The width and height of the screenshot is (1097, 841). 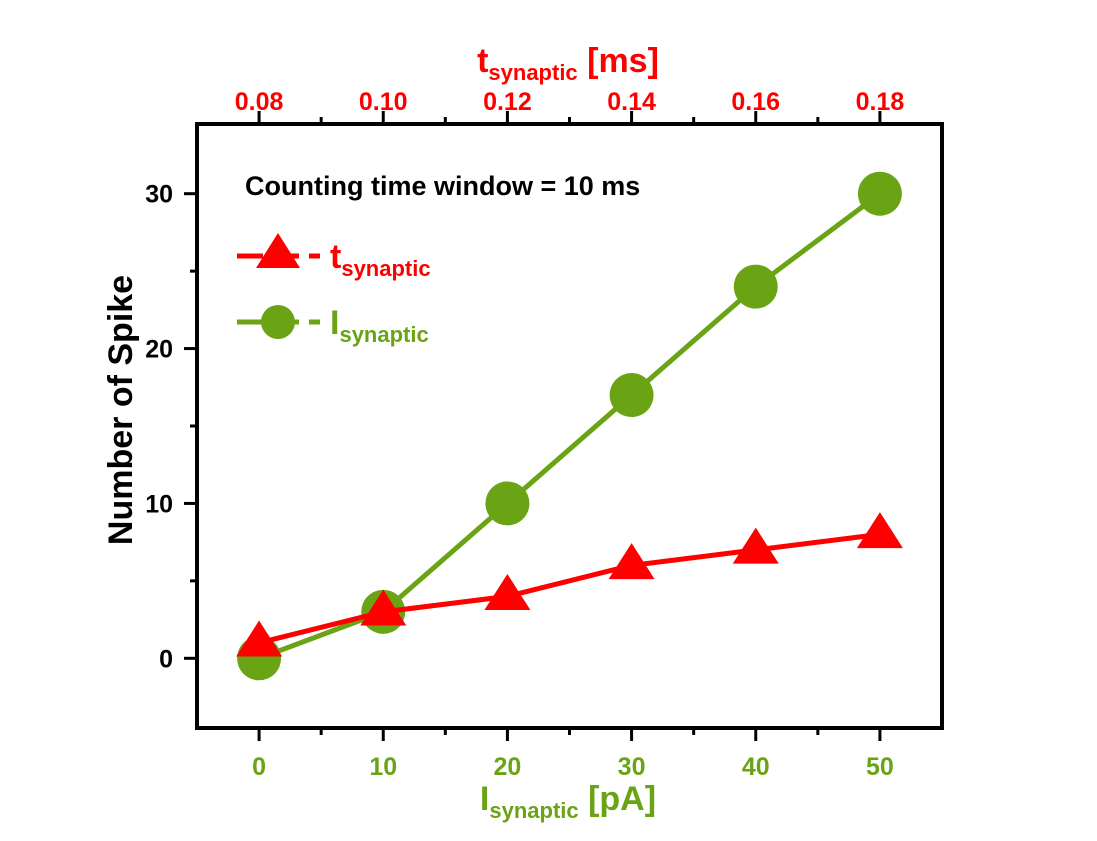 What do you see at coordinates (507, 102) in the screenshot?
I see `top-tick-label-2: 0.12` at bounding box center [507, 102].